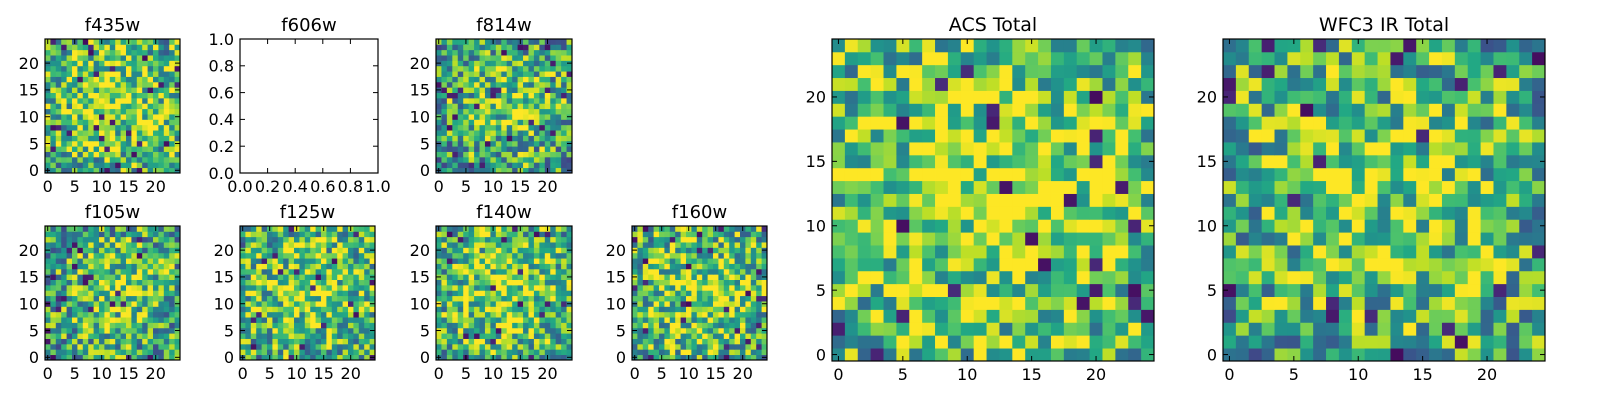  What do you see at coordinates (493, 186) in the screenshot?
I see `x-tick-label: 10` at bounding box center [493, 186].